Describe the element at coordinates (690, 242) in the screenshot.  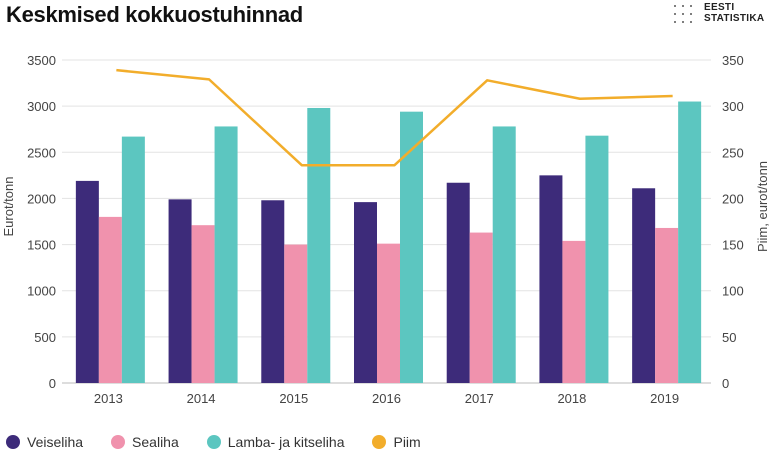
I see `bar-lamba-ja-kitseliha-2019` at that location.